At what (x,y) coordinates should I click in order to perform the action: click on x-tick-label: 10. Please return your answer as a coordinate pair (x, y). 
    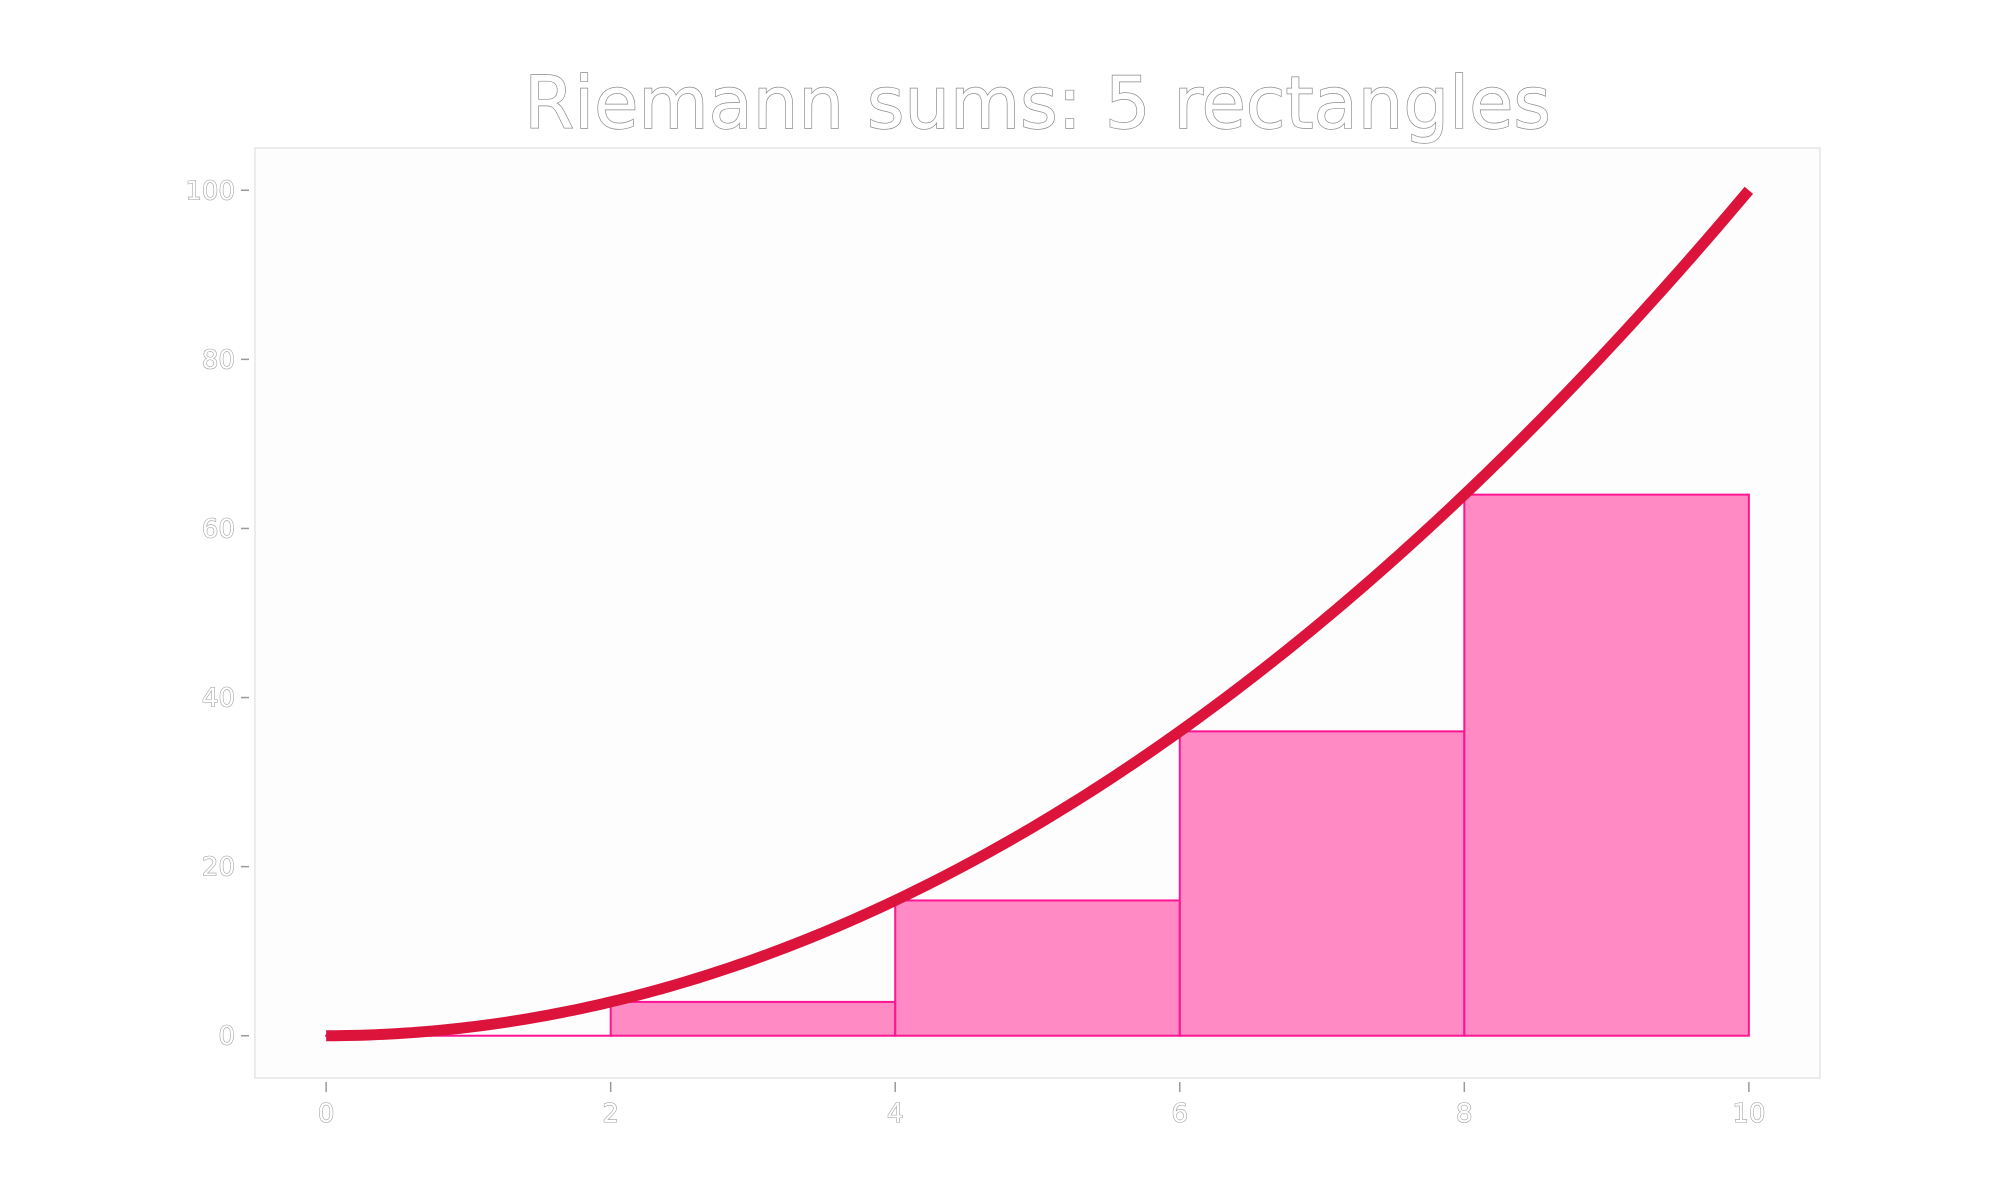
    Looking at the image, I should click on (1748, 1114).